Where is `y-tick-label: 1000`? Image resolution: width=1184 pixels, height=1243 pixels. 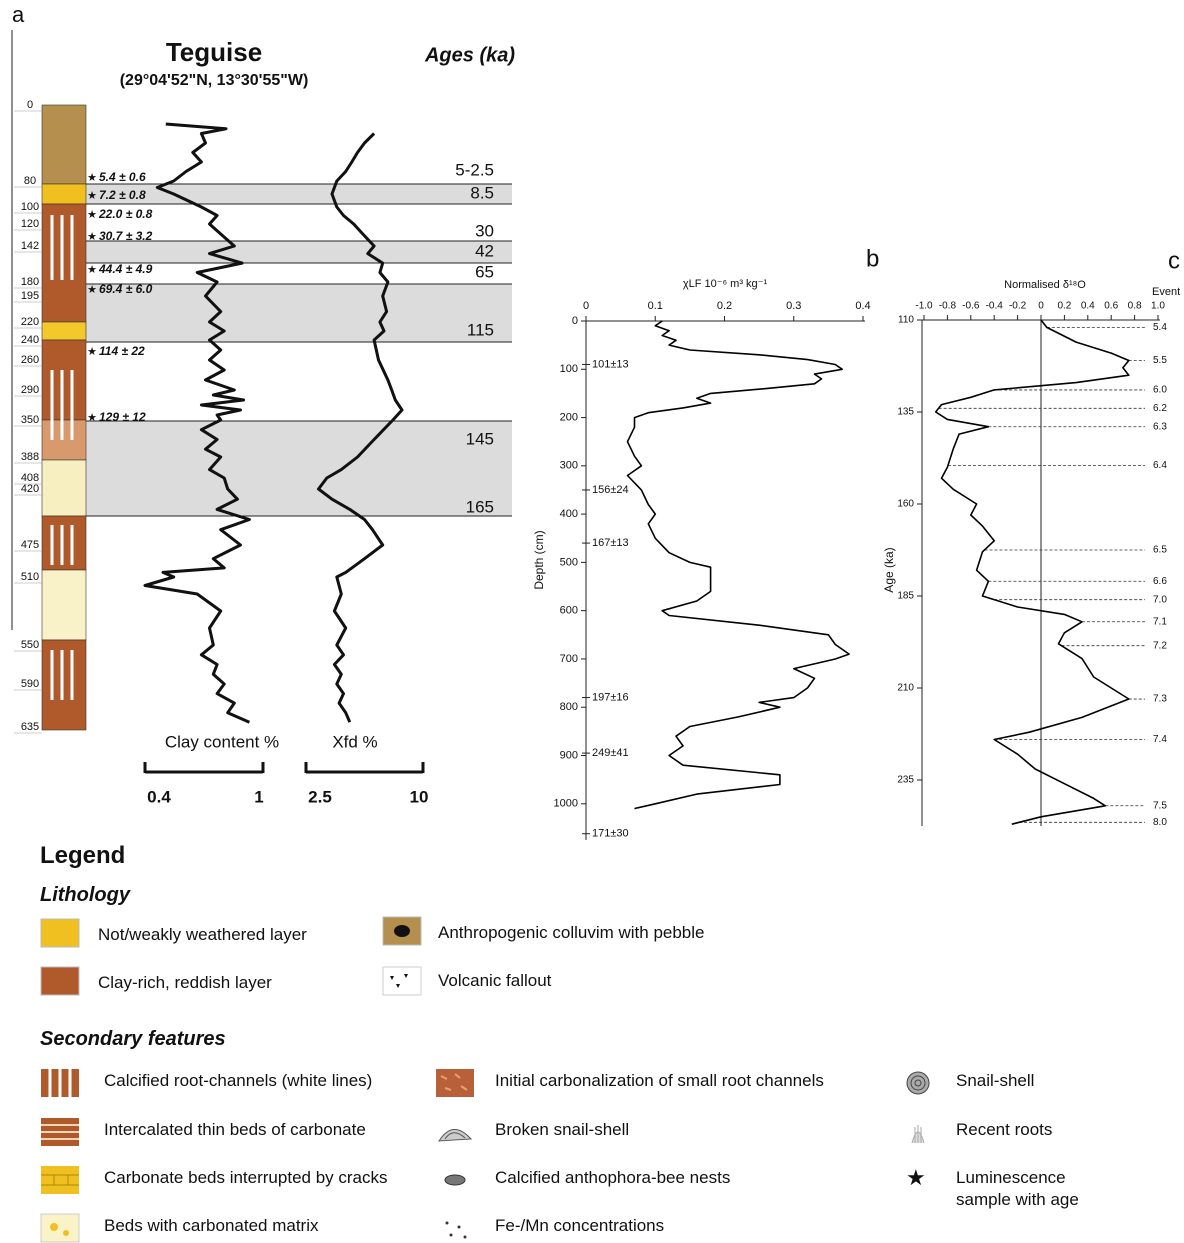 y-tick-label: 1000 is located at coordinates (566, 804).